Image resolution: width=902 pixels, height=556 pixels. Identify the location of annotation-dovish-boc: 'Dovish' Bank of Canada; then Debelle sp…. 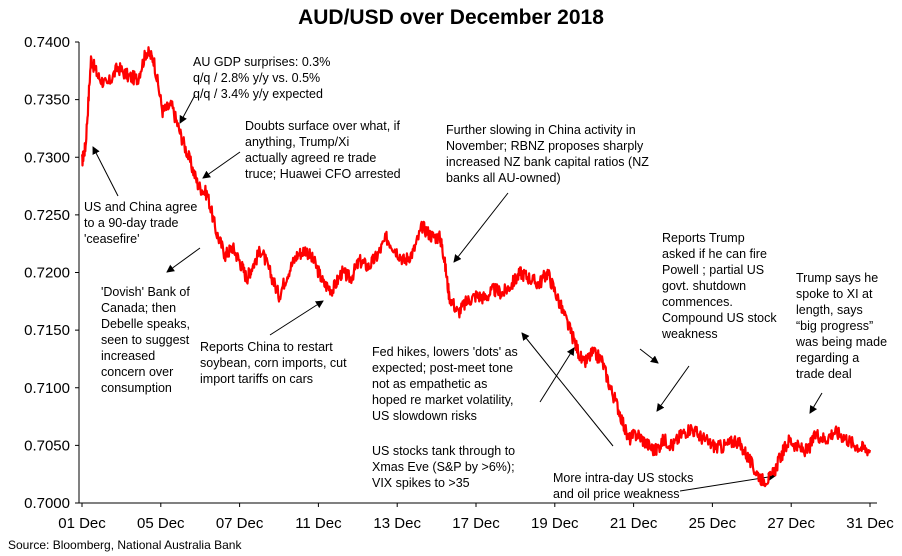
(145, 340).